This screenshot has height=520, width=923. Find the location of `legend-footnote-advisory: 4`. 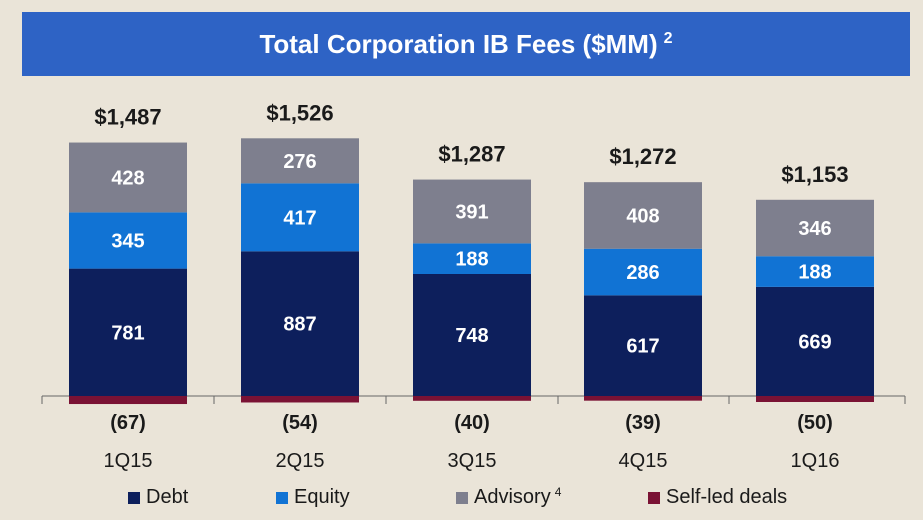

legend-footnote-advisory: 4 is located at coordinates (558, 491).